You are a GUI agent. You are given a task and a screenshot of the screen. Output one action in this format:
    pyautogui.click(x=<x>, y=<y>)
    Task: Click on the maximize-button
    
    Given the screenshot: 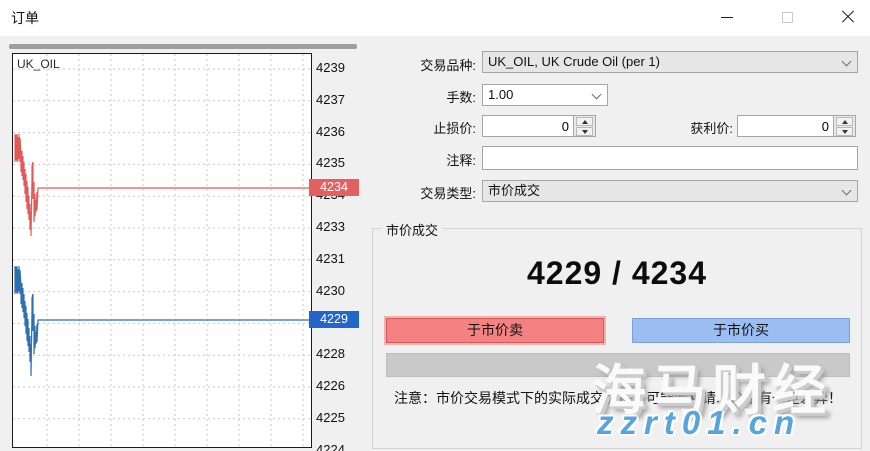 What is the action you would take?
    pyautogui.click(x=787, y=17)
    